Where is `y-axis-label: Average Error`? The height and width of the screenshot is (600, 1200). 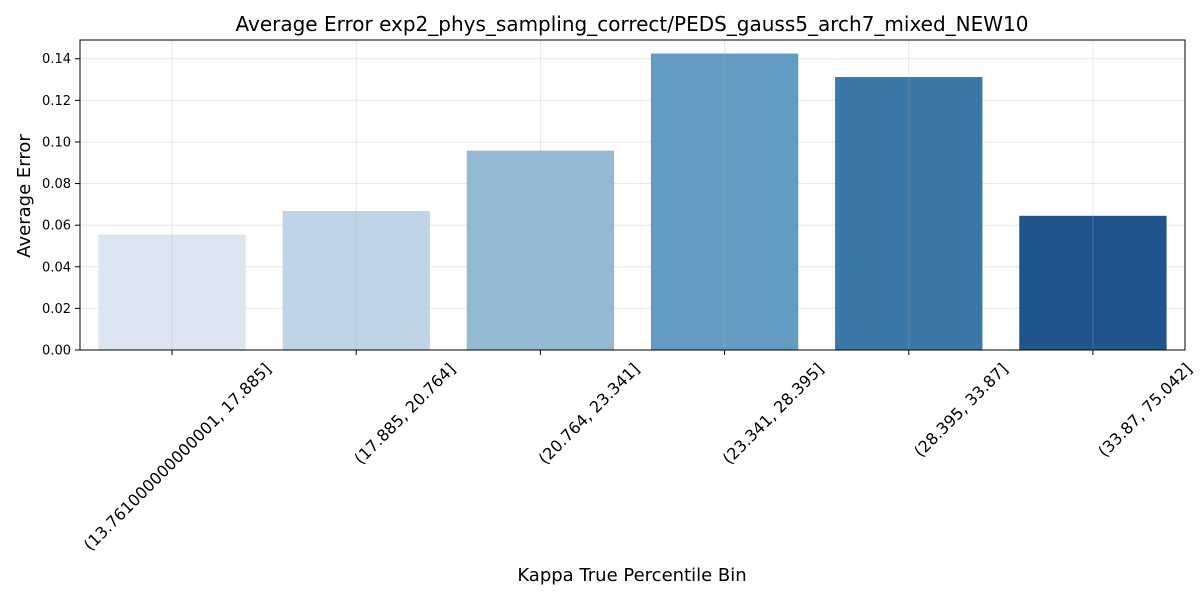 y-axis-label: Average Error is located at coordinates (24, 196).